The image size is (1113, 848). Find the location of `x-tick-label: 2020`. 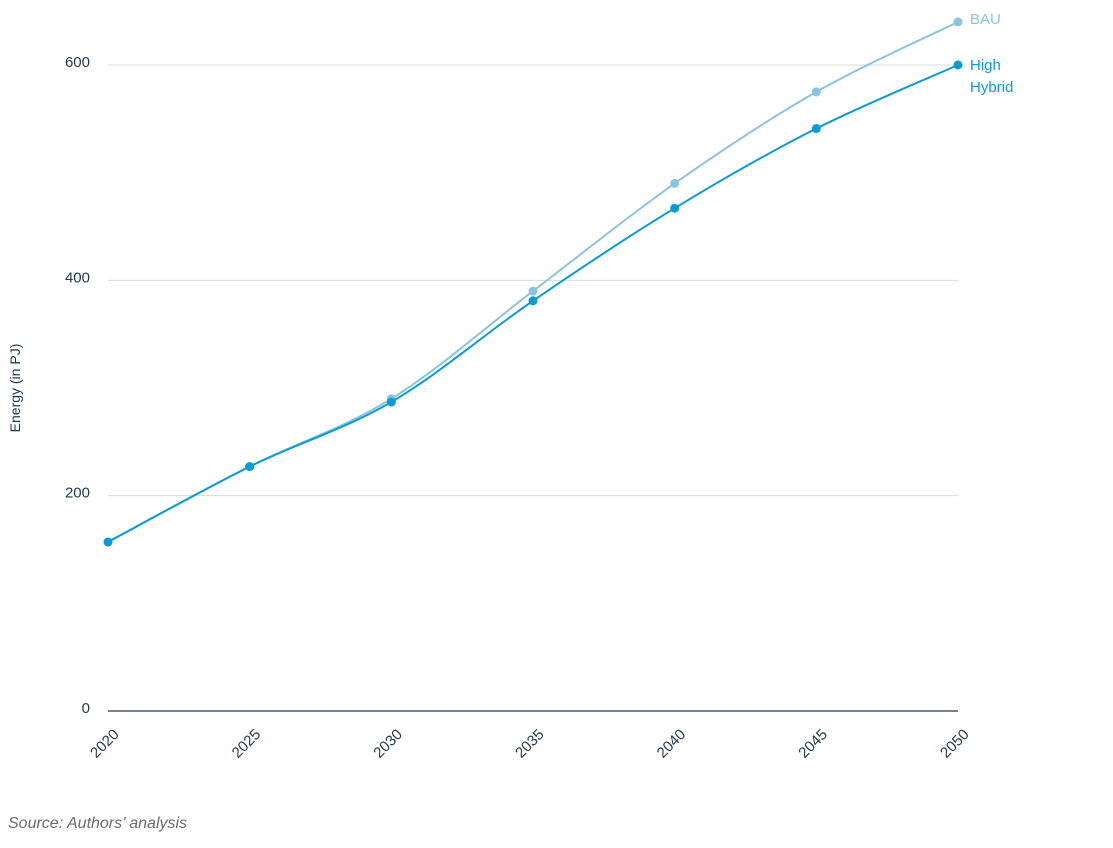

x-tick-label: 2020 is located at coordinates (105, 744).